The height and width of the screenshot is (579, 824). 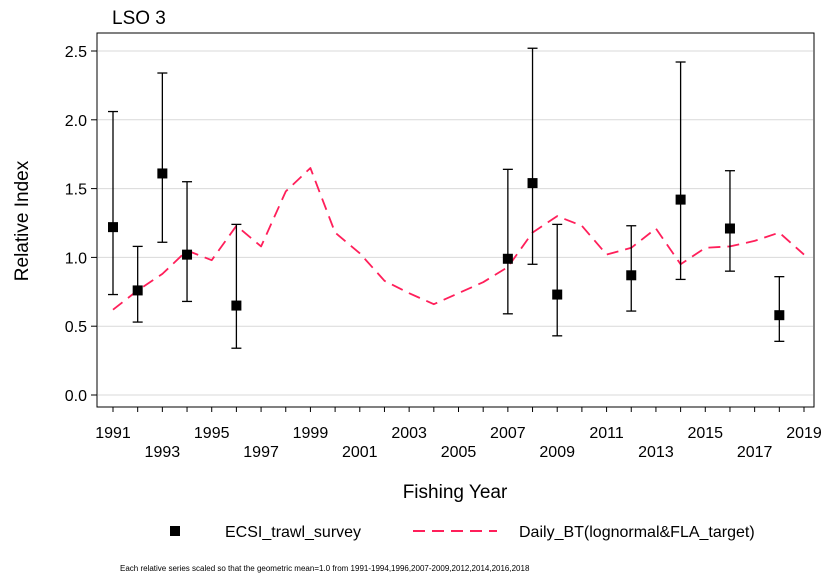 I want to click on legend-label-ecsi: ECSI_trawl_survey, so click(x=293, y=532).